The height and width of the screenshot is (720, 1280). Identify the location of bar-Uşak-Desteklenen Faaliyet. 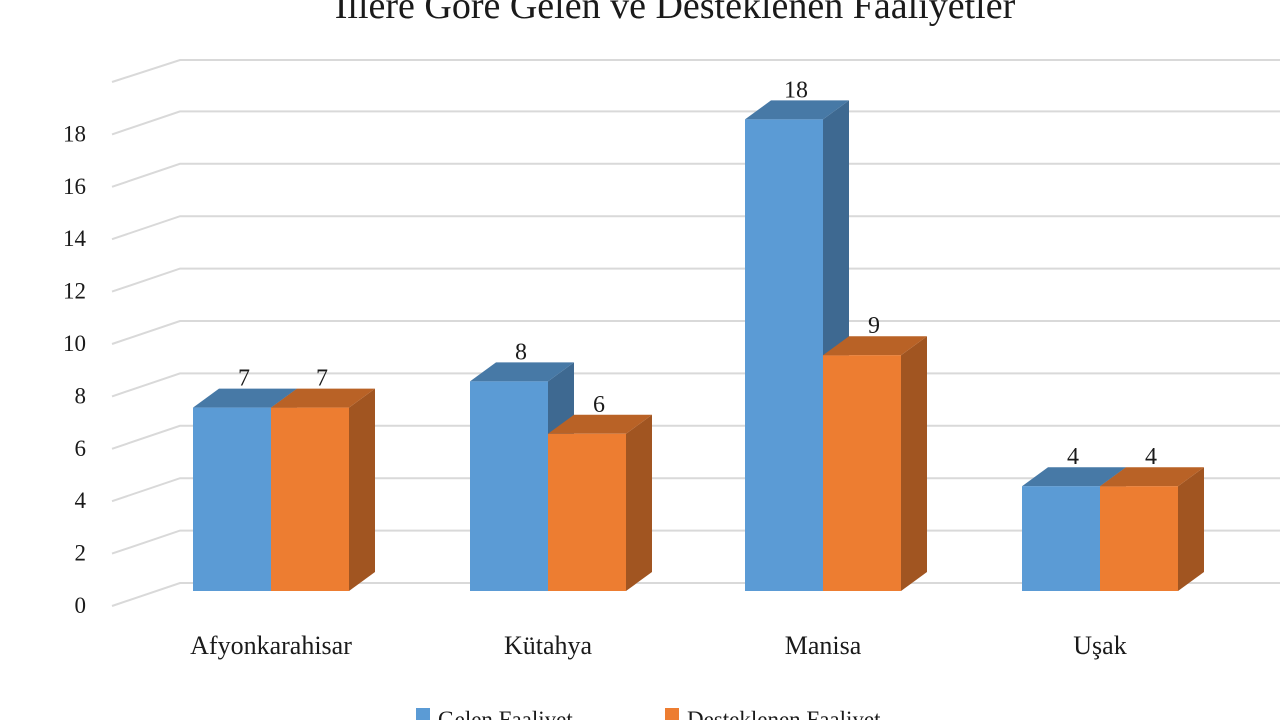
(1152, 529).